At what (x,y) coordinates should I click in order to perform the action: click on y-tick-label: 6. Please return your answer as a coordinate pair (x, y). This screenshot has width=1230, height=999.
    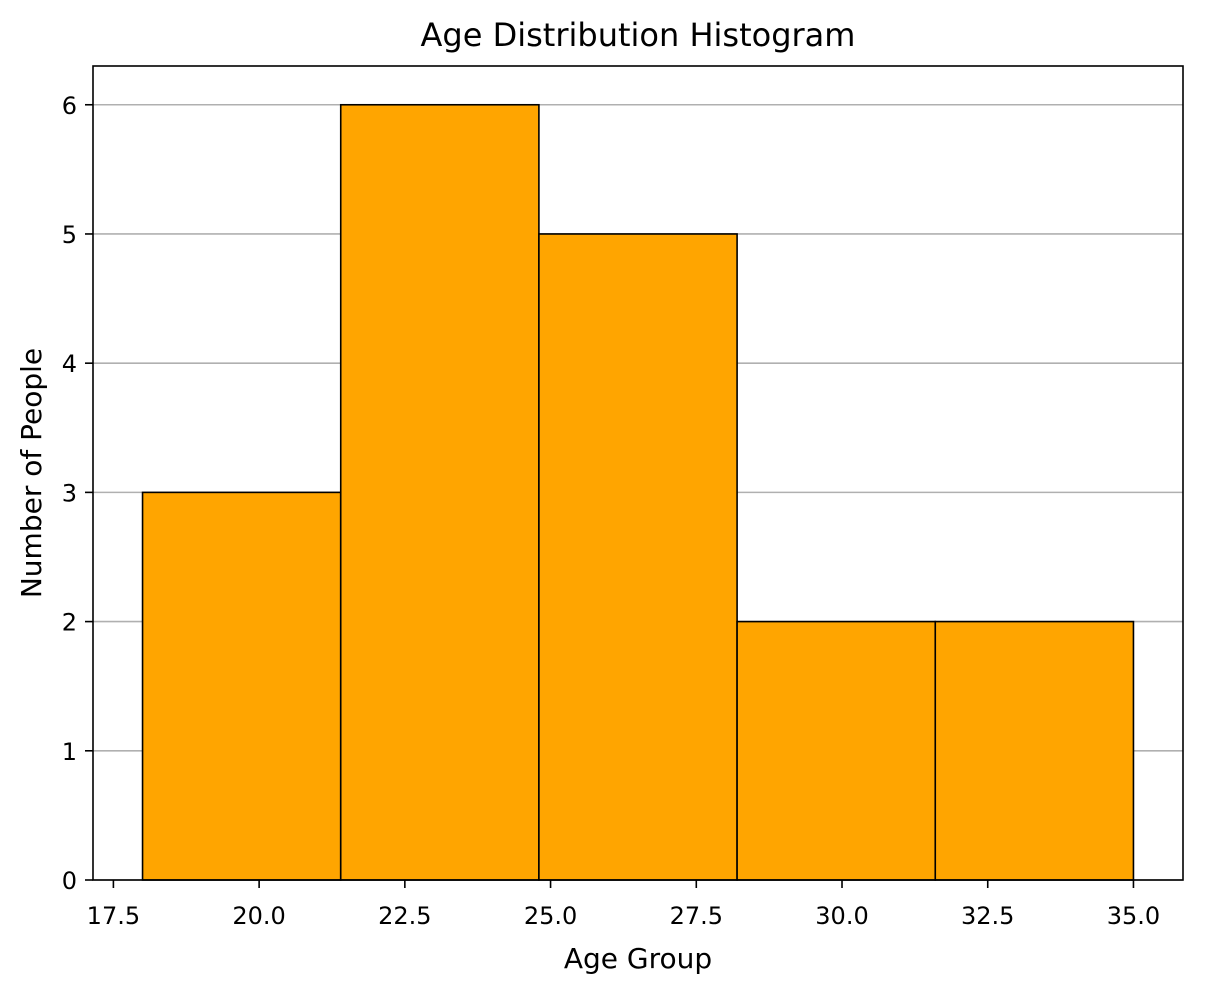
    Looking at the image, I should click on (69, 106).